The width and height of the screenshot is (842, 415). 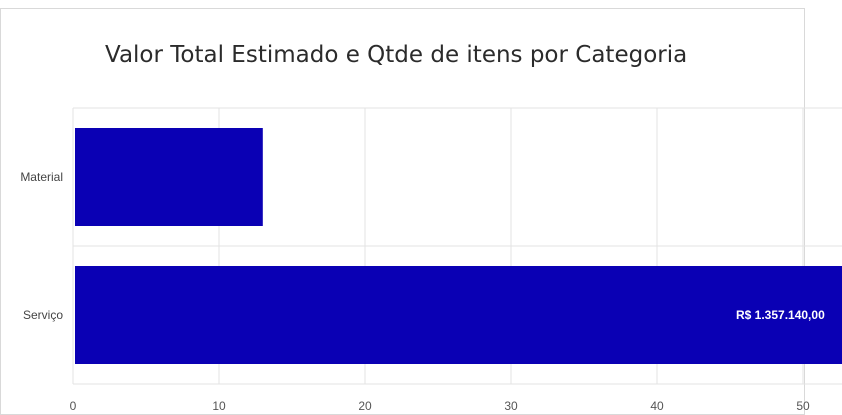 I want to click on bar-data-label: R$ 1.357.140,00, so click(x=780, y=315).